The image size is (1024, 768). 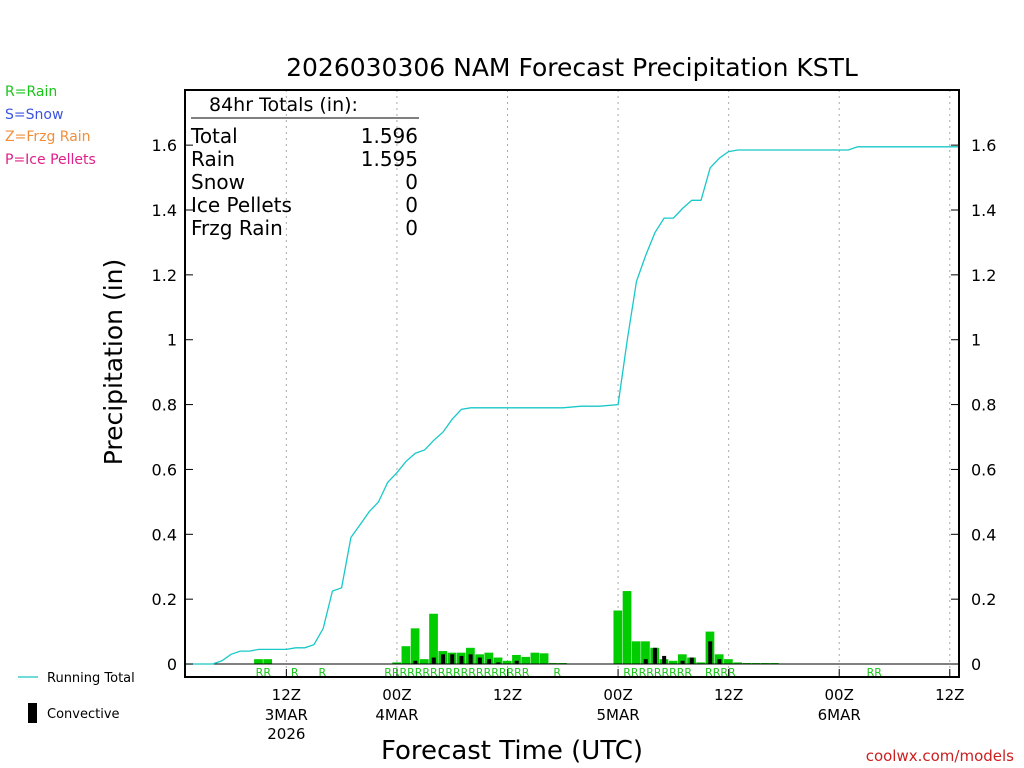 What do you see at coordinates (875, 672) in the screenshot?
I see `ptype-label-7: RR` at bounding box center [875, 672].